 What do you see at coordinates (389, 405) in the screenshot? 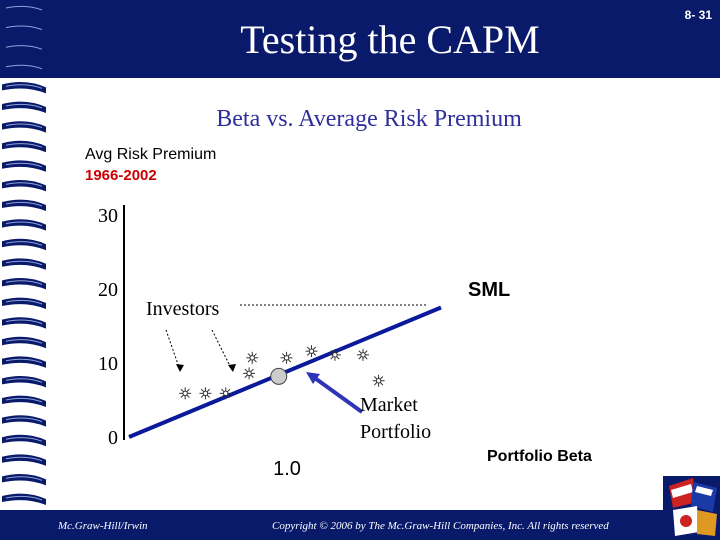
I see `market-portfolio-label-line1: Market` at bounding box center [389, 405].